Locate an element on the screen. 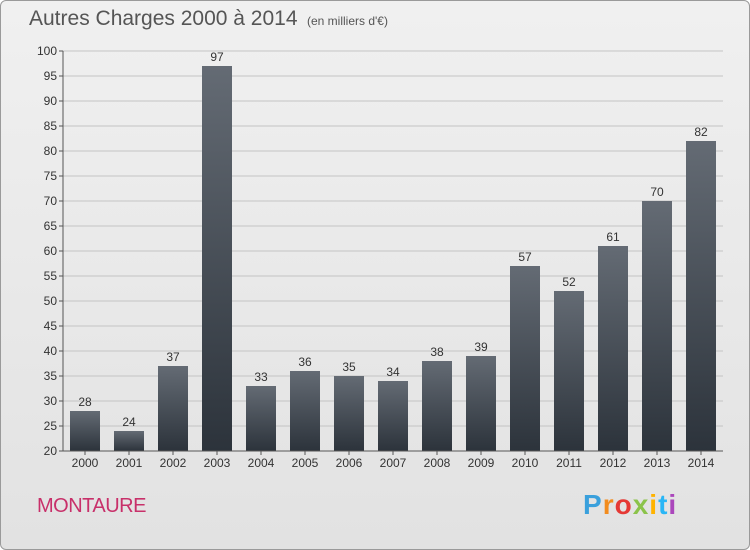  bar-value-label: 97 is located at coordinates (217, 57).